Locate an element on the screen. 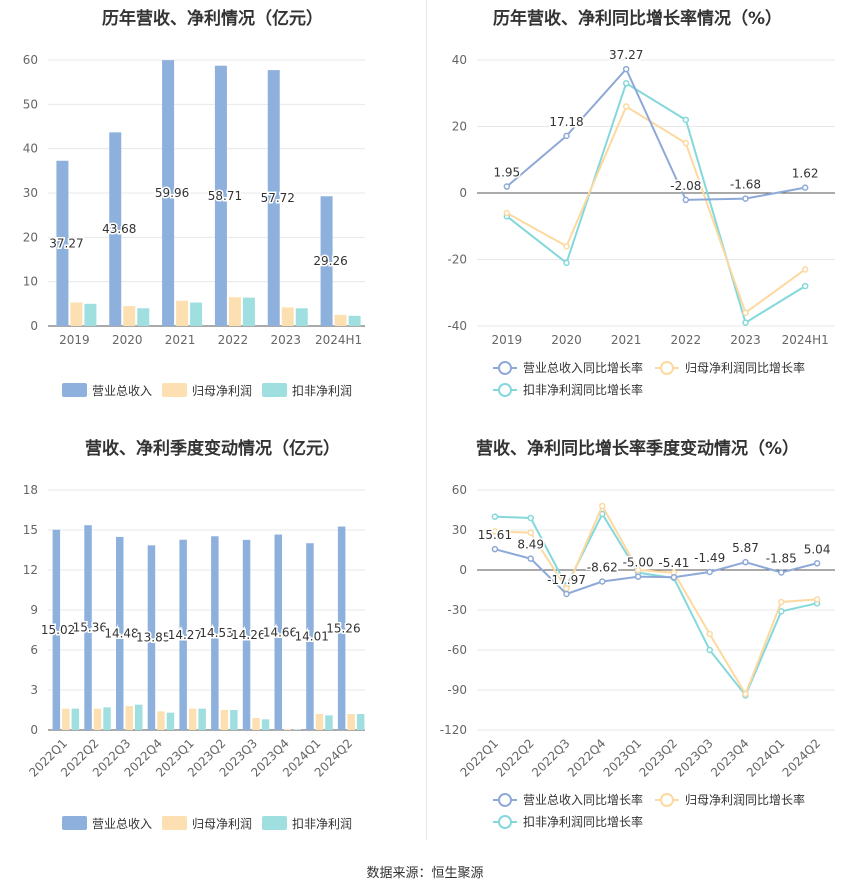  data-label: 13.85 is located at coordinates (153, 638).